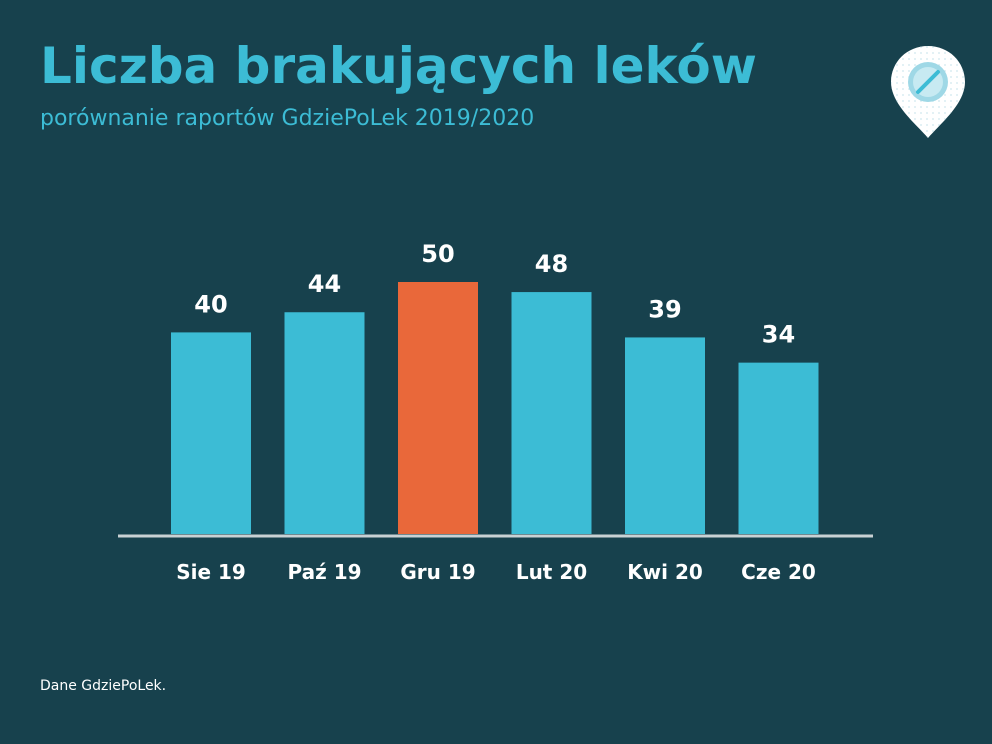 The width and height of the screenshot is (992, 744). What do you see at coordinates (664, 309) in the screenshot?
I see `value-label: 39` at bounding box center [664, 309].